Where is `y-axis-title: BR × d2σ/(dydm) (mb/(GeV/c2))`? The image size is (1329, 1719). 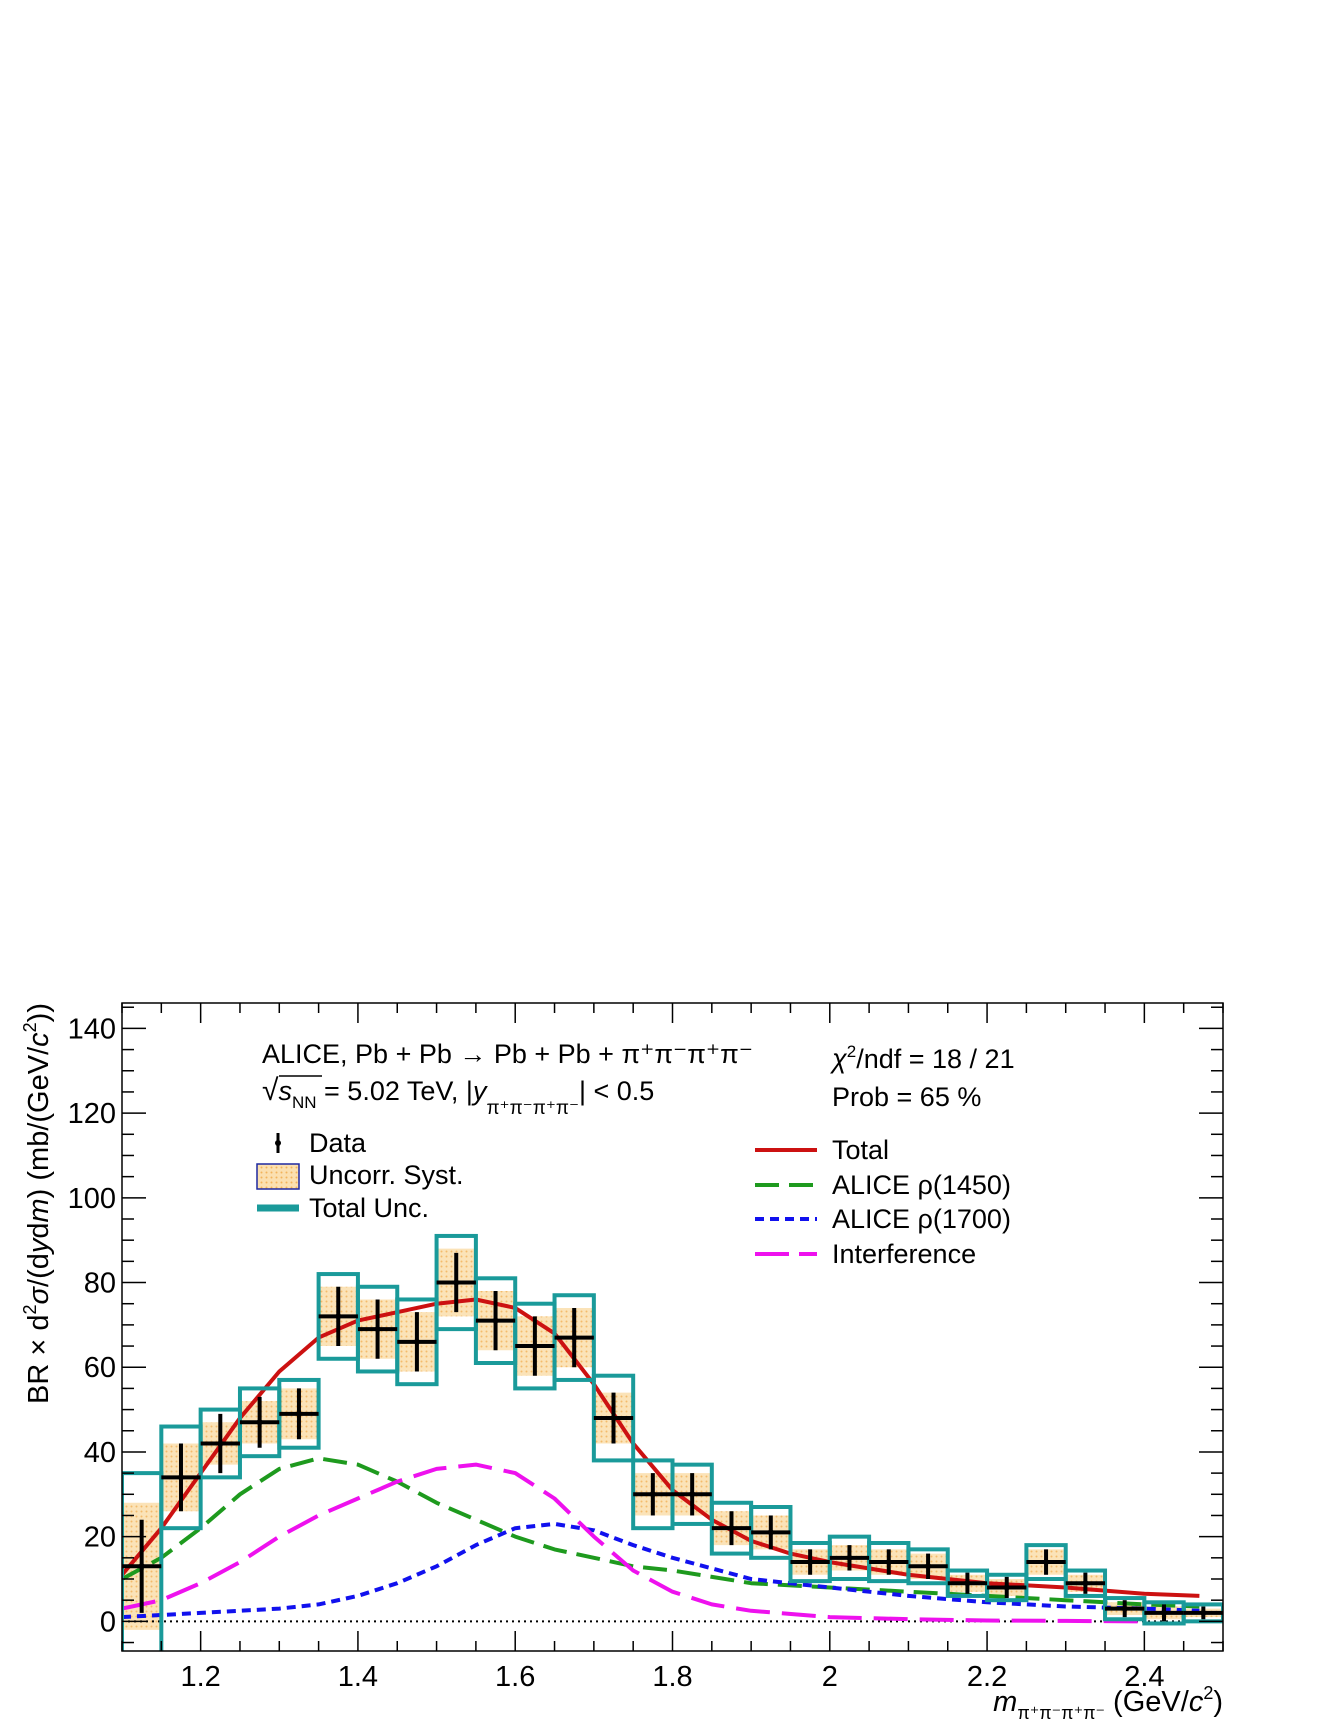
y-axis-title: BR × d2σ/(dydm) (mb/(GeV/c2)) is located at coordinates (37, 1203).